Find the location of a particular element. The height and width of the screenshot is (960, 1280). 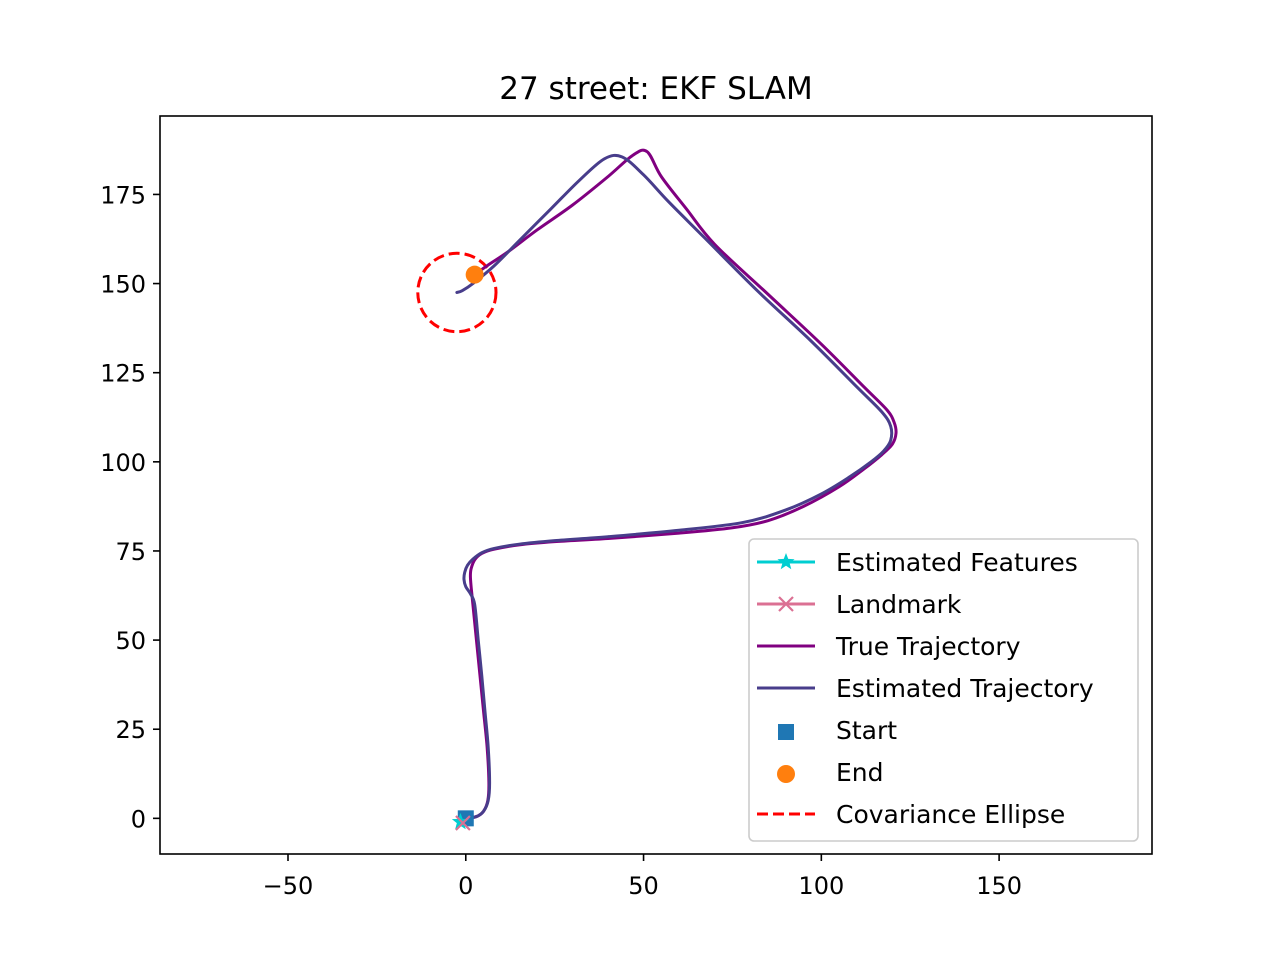

legend-item-true-trajectory: True Trajectory is located at coordinates (889, 646).